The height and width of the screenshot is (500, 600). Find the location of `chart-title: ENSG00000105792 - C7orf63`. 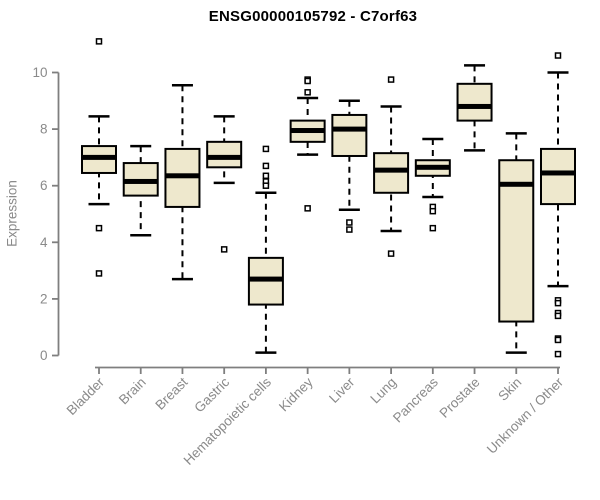

chart-title: ENSG00000105792 - C7orf63 is located at coordinates (313, 16).